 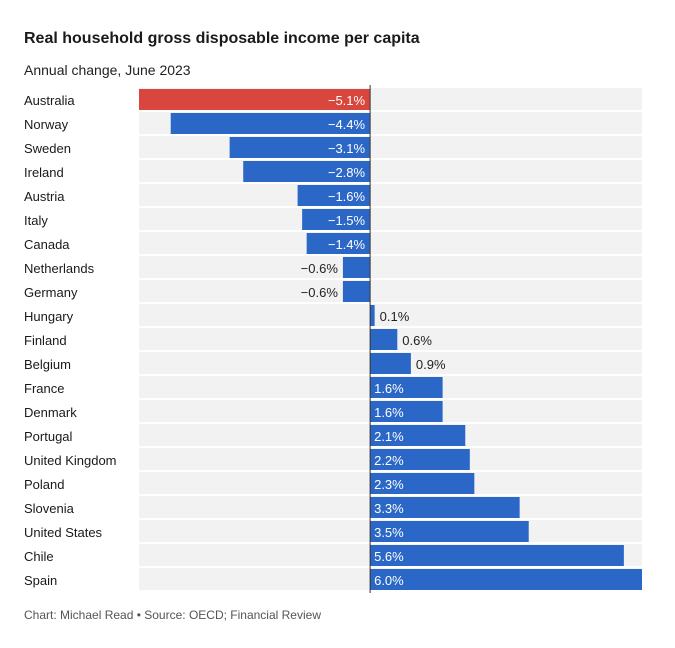 What do you see at coordinates (50, 412) in the screenshot?
I see `category-label: Denmark` at bounding box center [50, 412].